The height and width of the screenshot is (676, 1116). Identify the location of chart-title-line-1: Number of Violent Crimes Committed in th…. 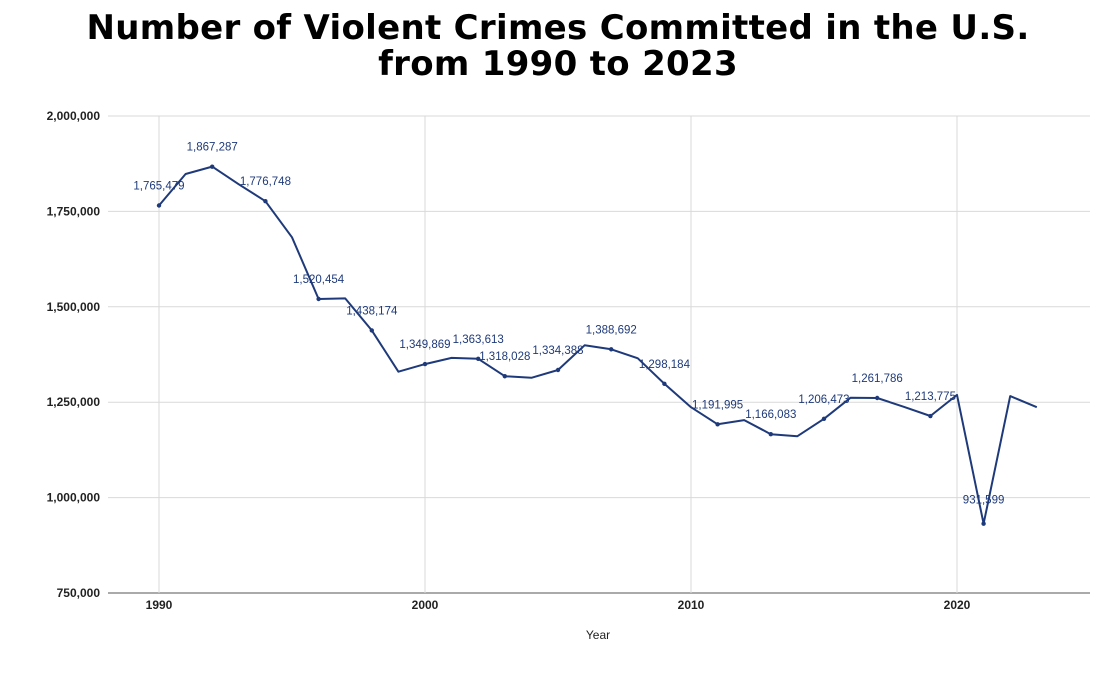
(558, 28).